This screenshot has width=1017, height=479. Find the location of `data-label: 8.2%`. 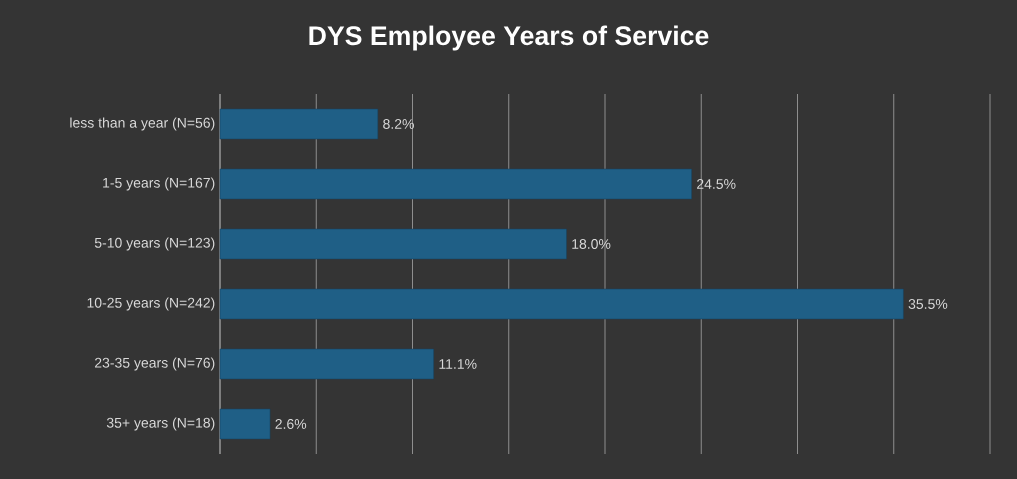

data-label: 8.2% is located at coordinates (398, 124).